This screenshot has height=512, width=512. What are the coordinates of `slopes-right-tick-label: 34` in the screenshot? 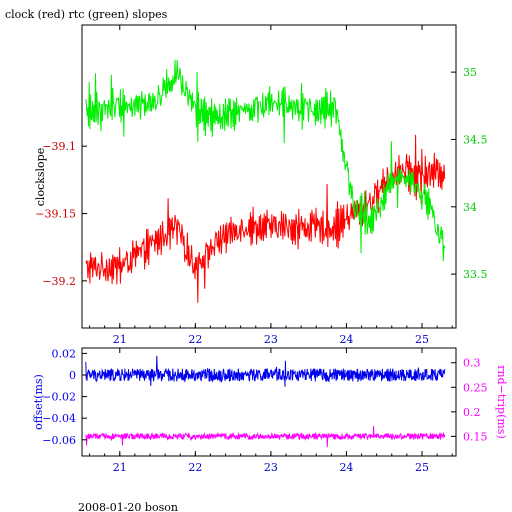 It's located at (470, 207).